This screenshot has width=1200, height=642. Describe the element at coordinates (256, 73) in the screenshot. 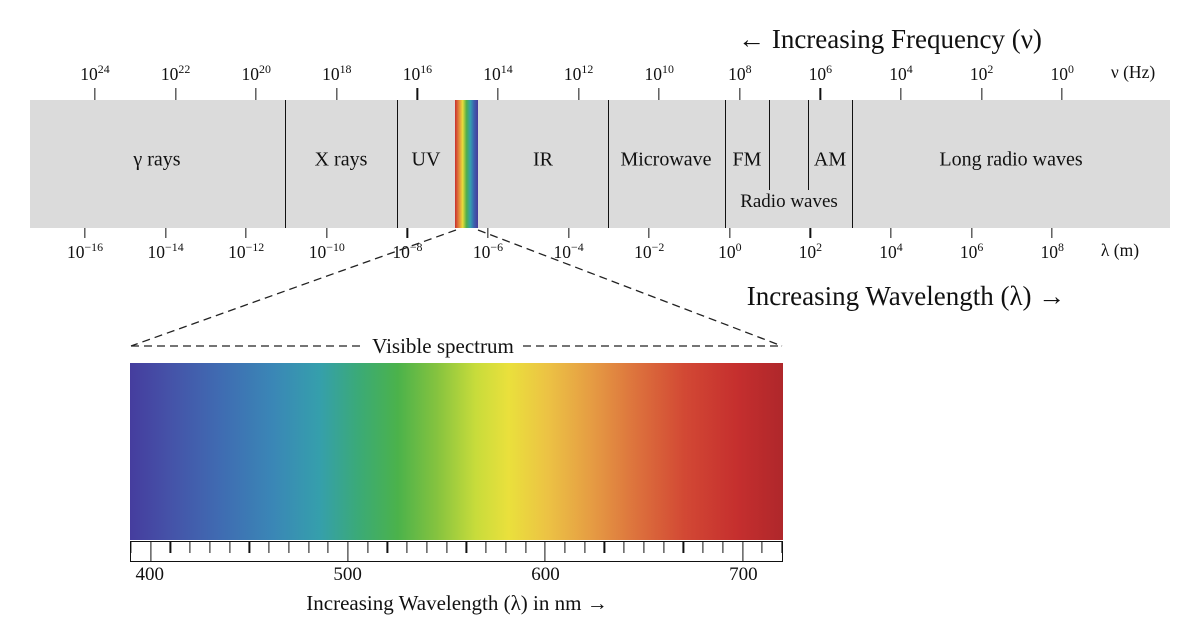

I see `frequency-tick-label: 10²⁰` at that location.